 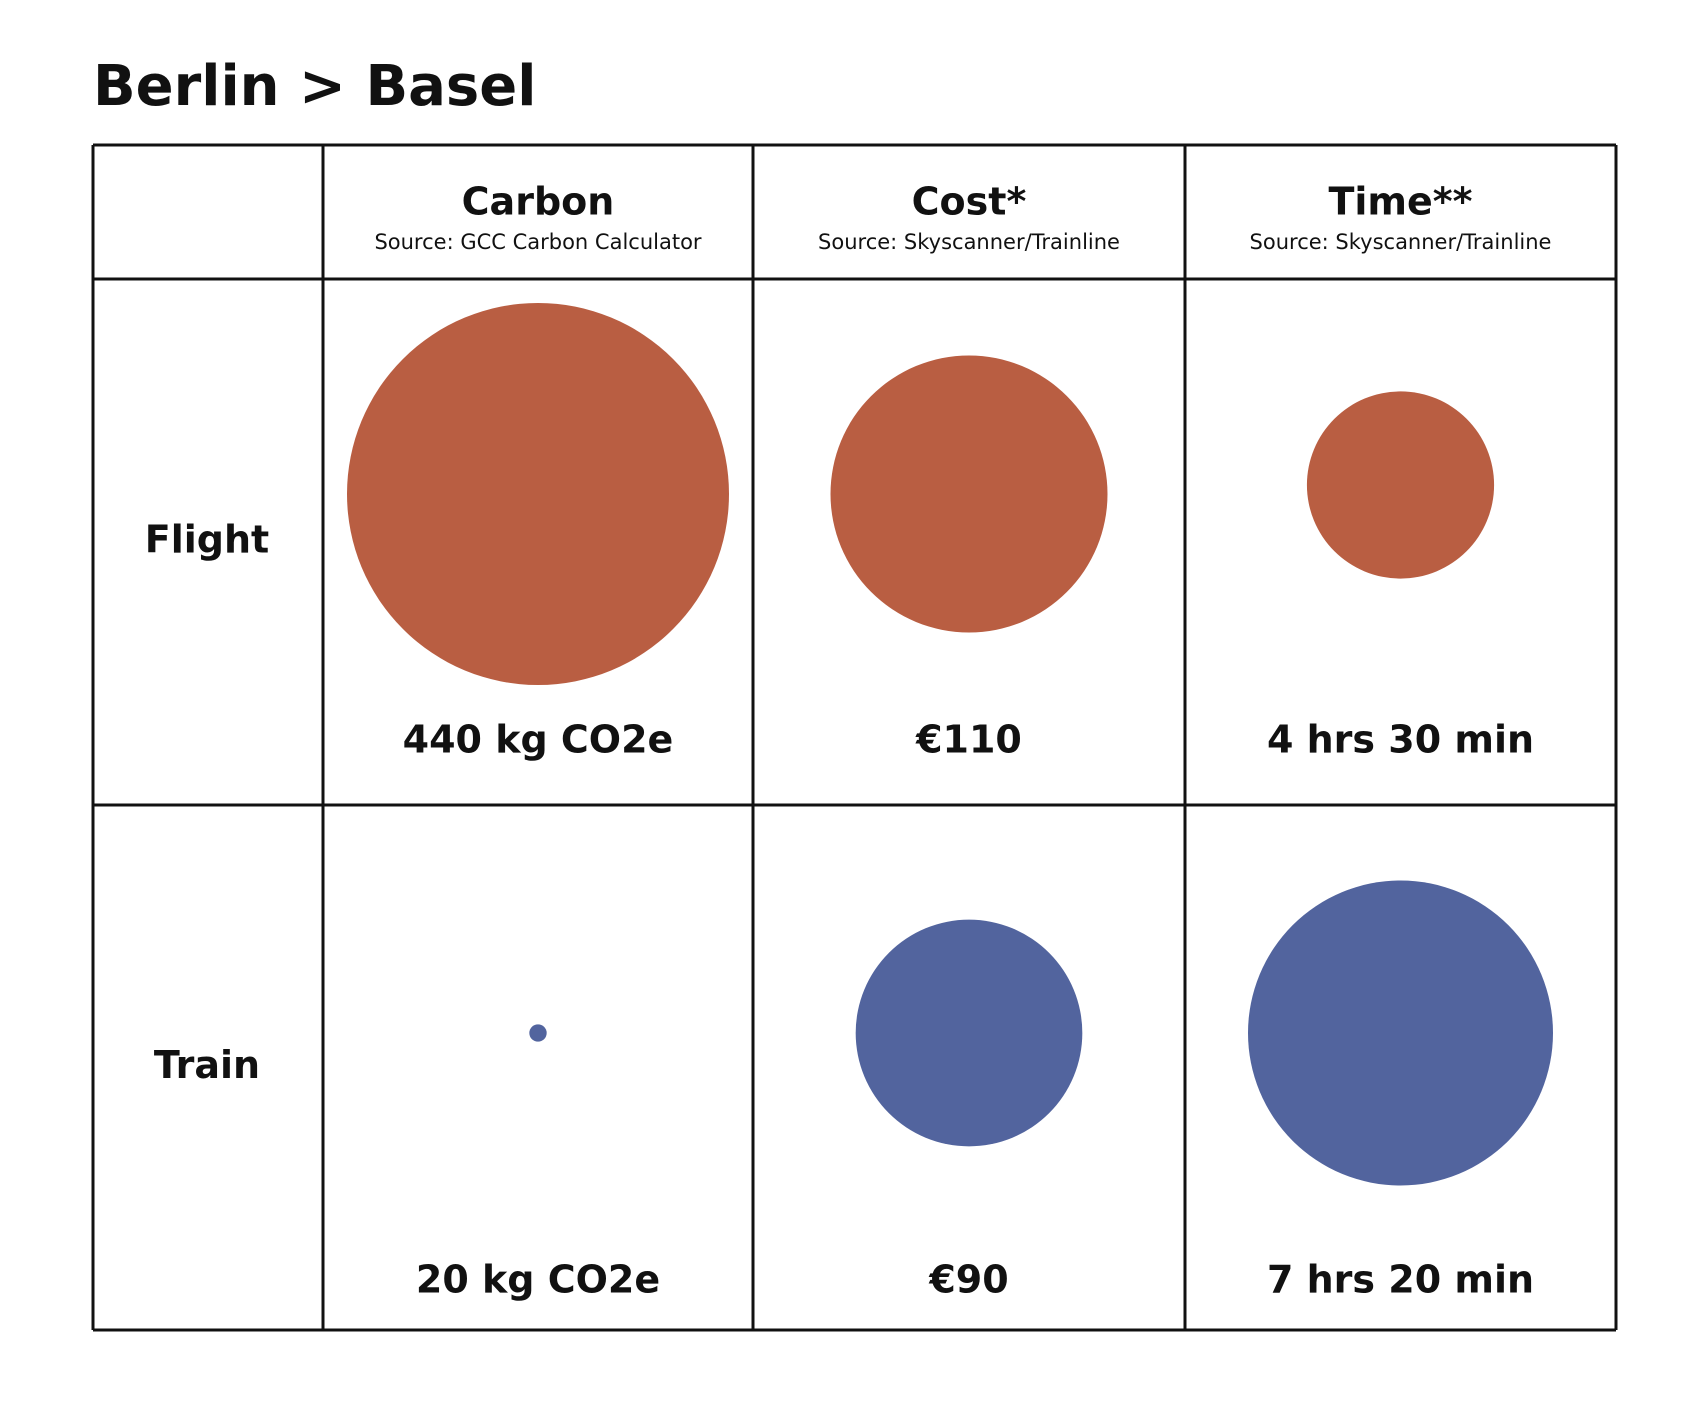 What do you see at coordinates (968, 740) in the screenshot?
I see `value-label: €110` at bounding box center [968, 740].